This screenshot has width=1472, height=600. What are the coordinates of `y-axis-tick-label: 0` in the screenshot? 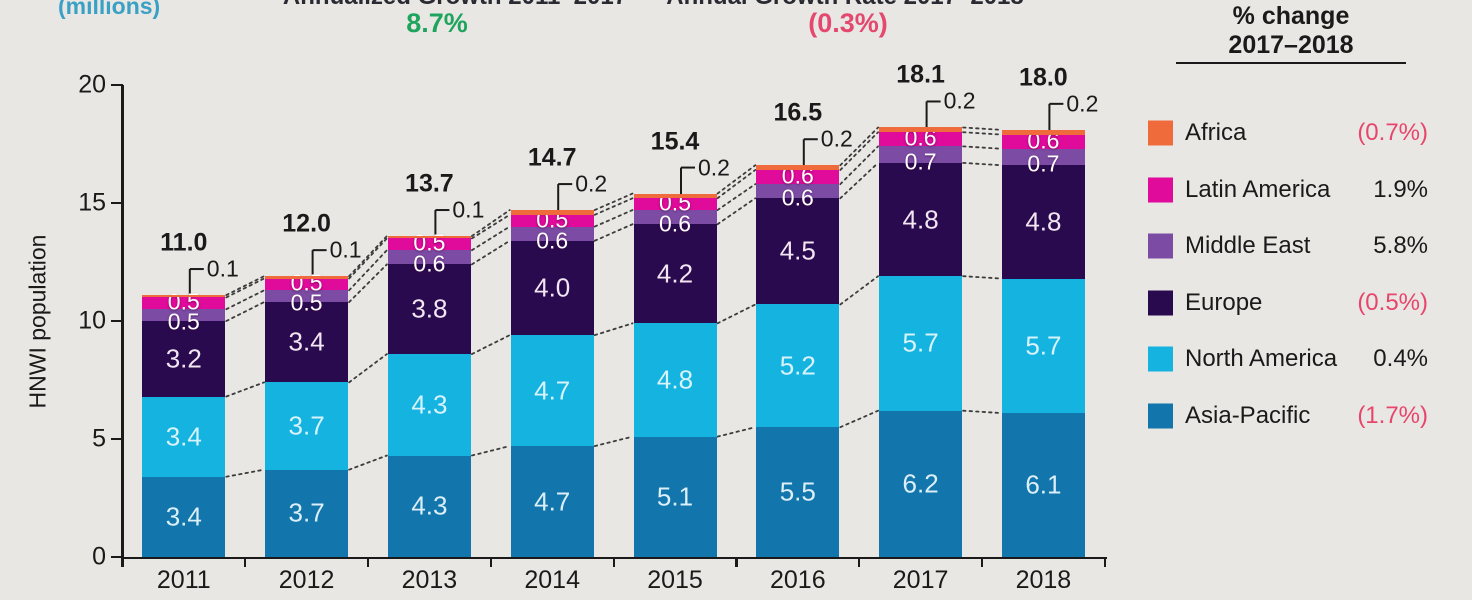 It's located at (99, 556).